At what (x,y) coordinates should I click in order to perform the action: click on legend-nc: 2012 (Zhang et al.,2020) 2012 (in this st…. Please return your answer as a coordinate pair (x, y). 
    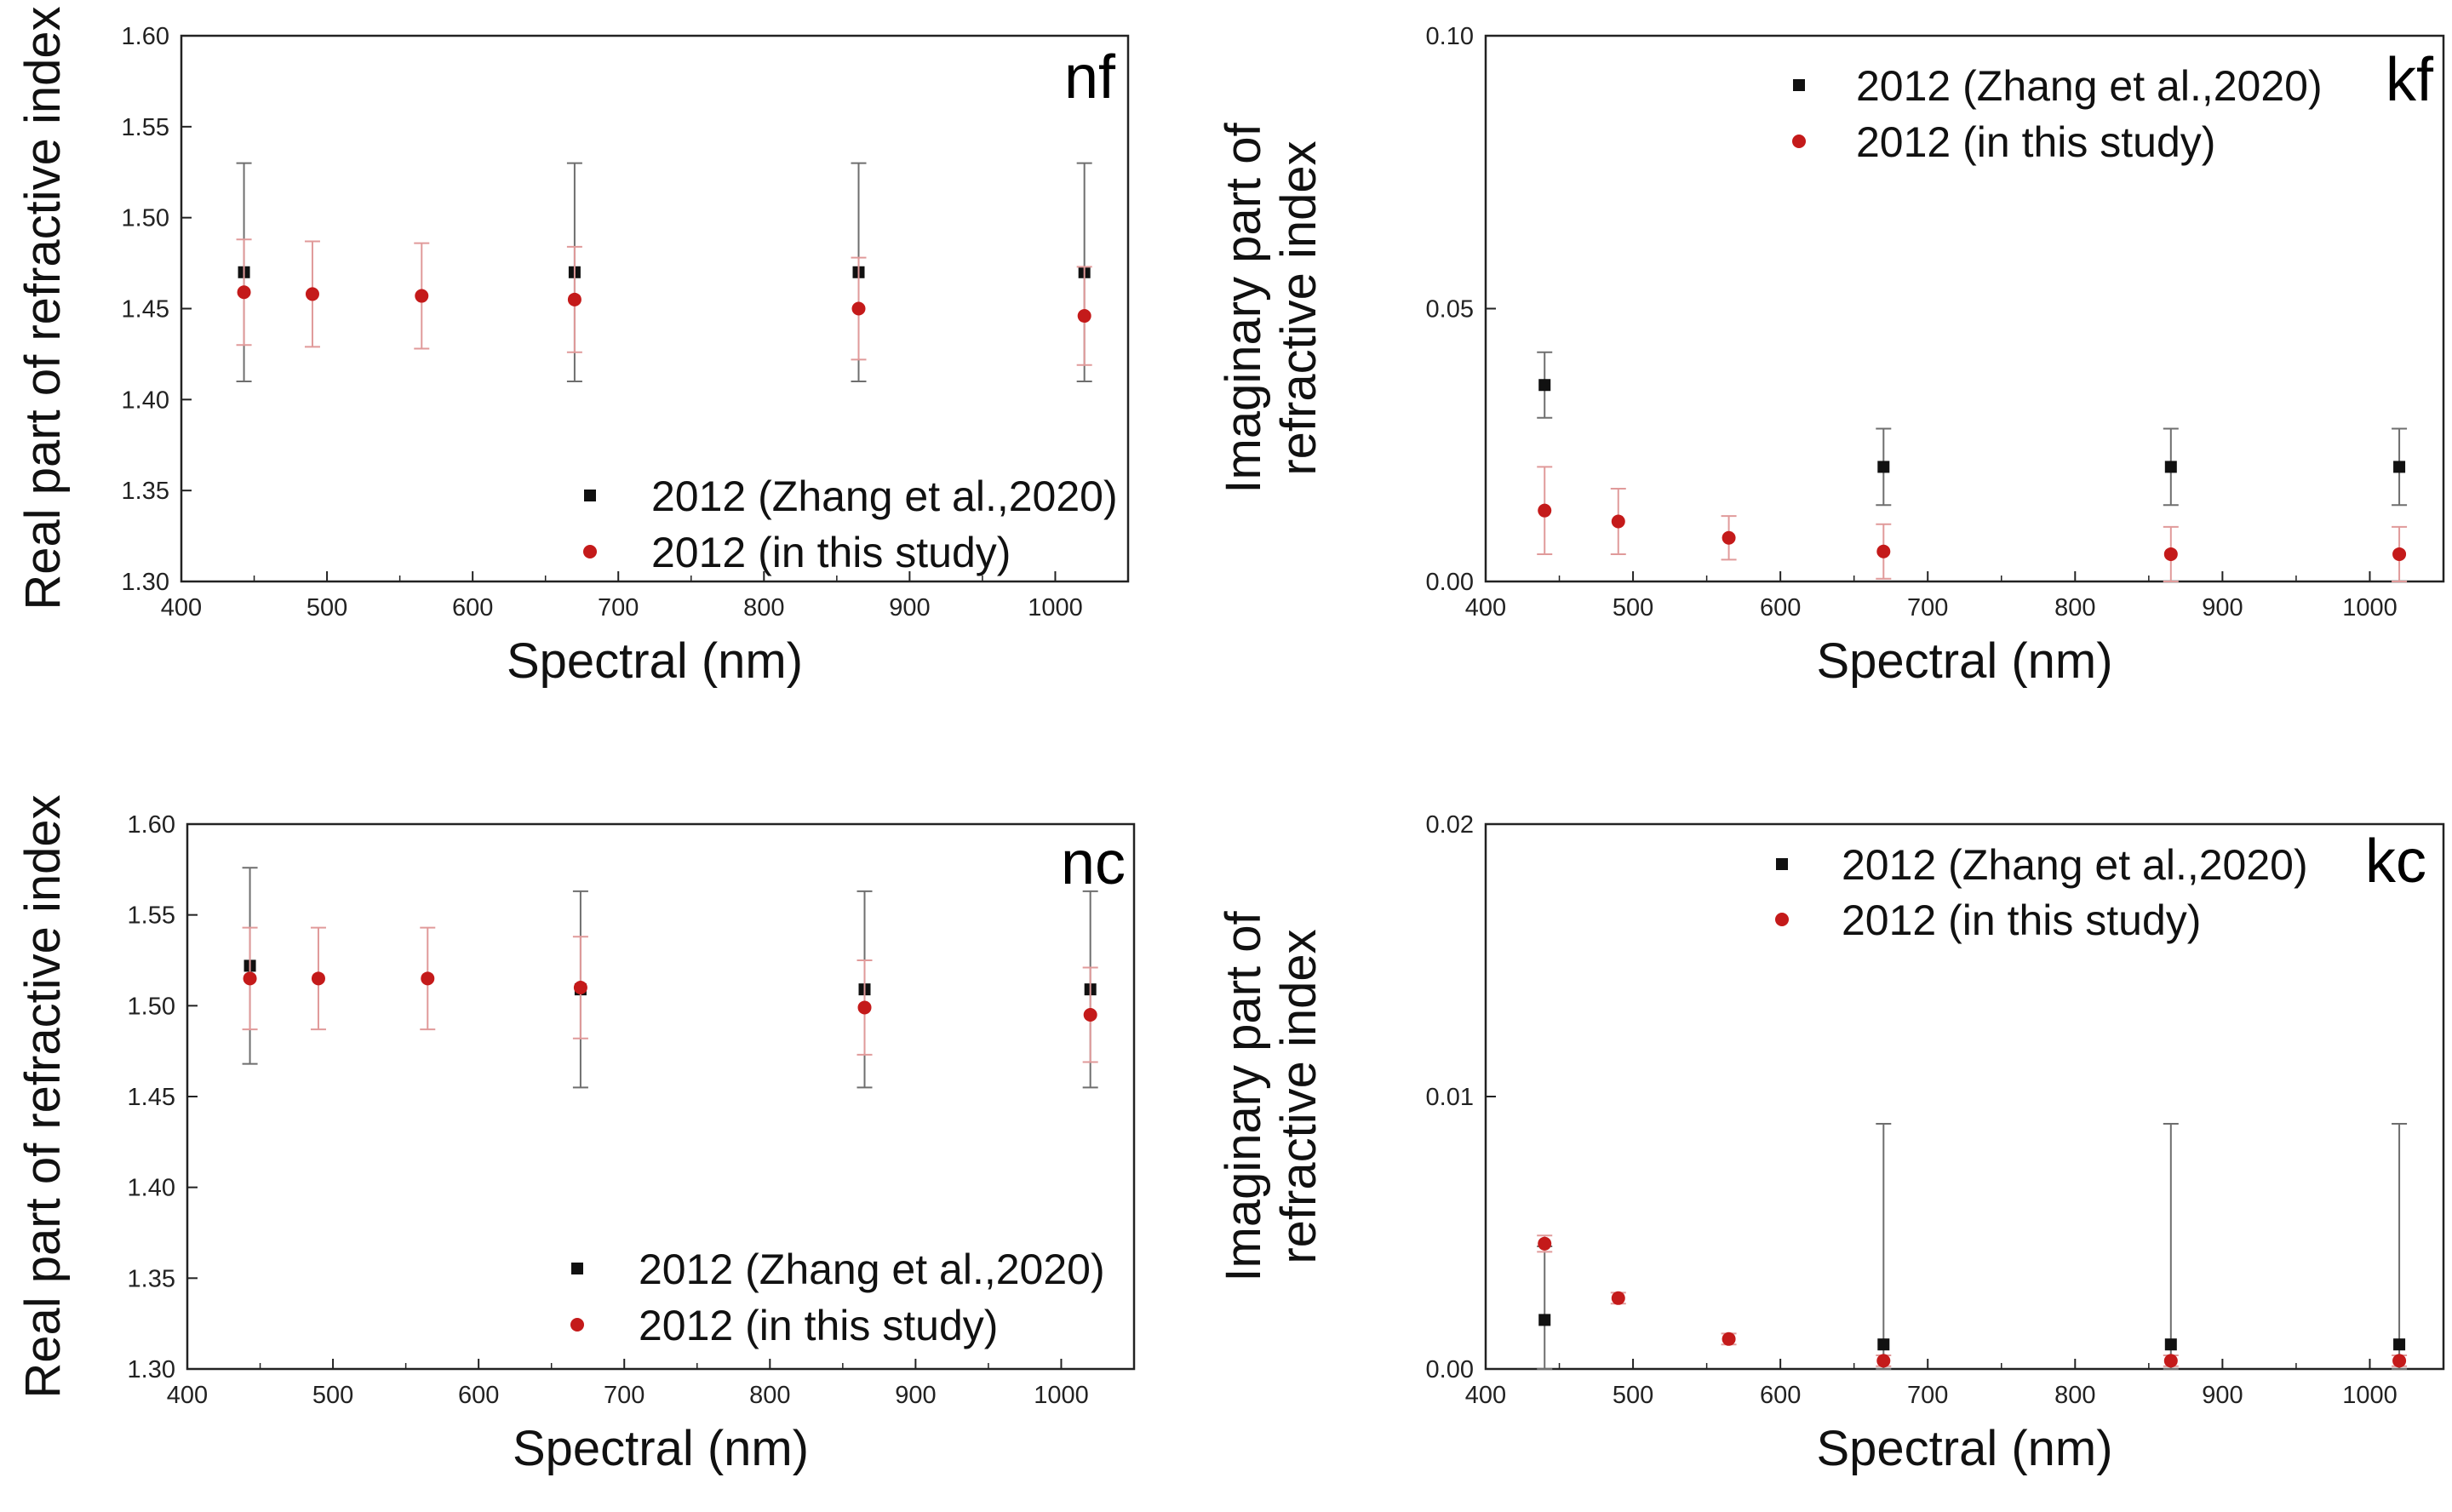
    Looking at the image, I should click on (837, 1297).